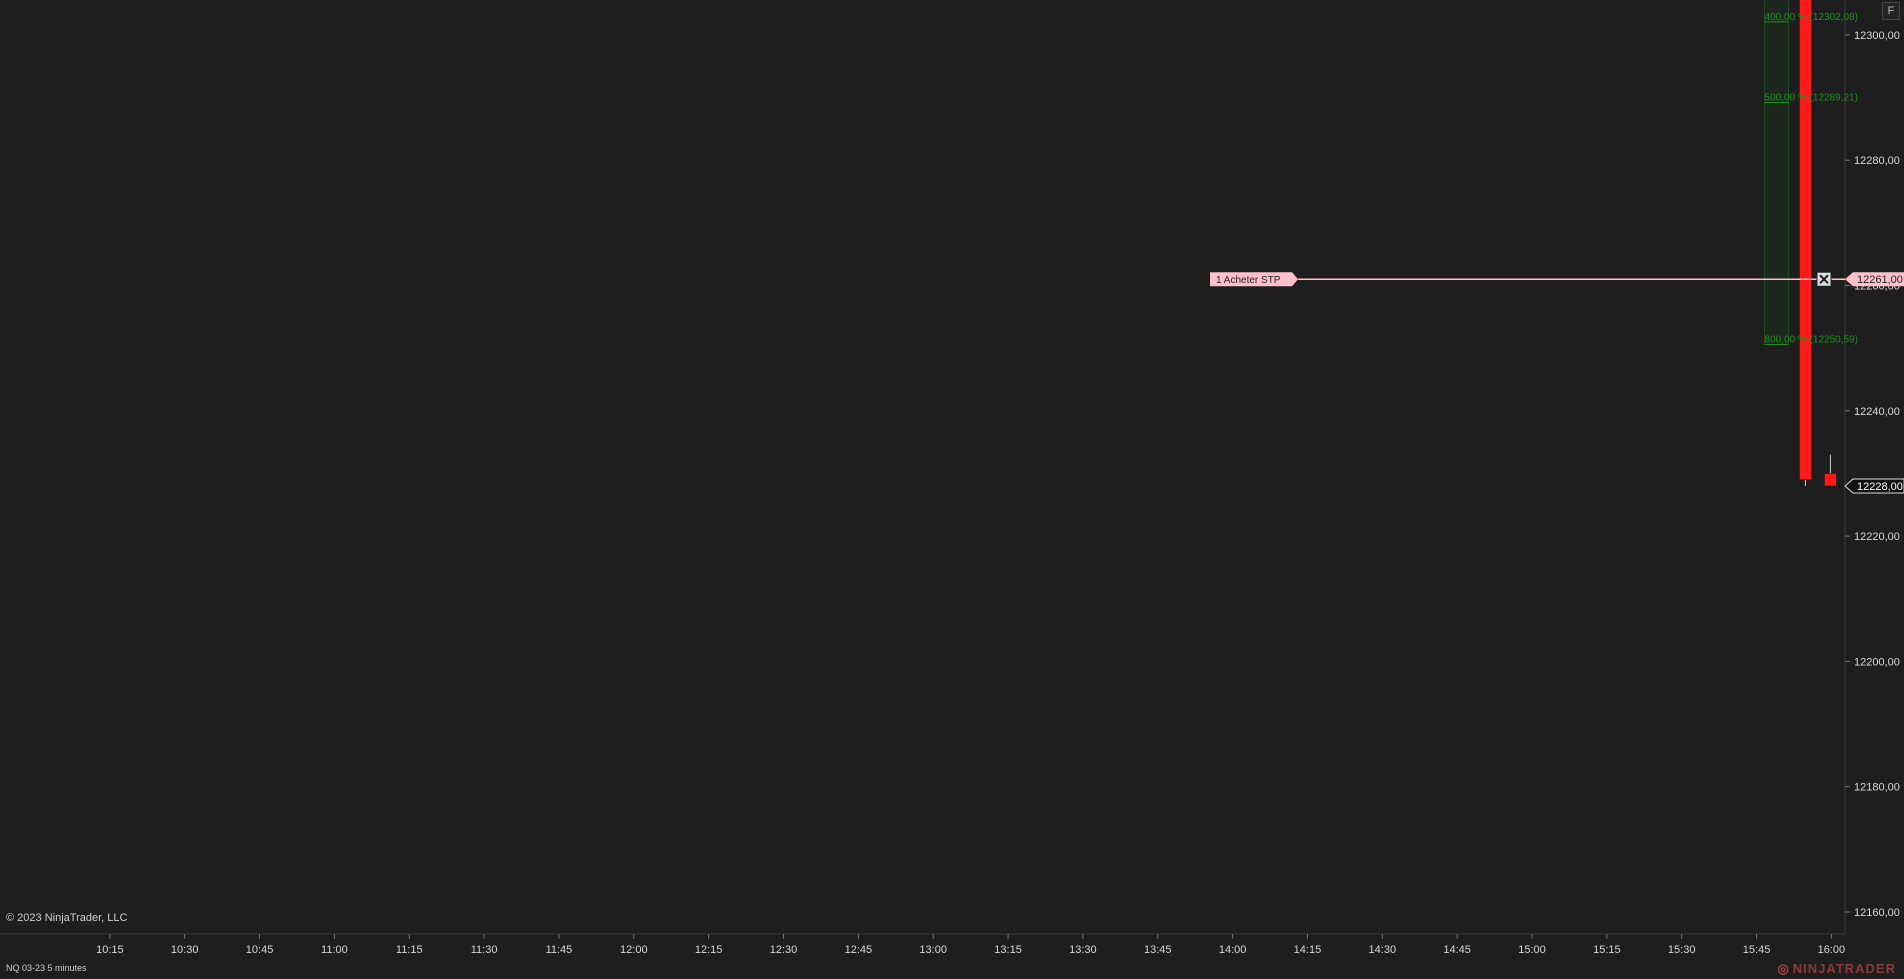 Image resolution: width=1904 pixels, height=979 pixels. Describe the element at coordinates (859, 950) in the screenshot. I see `time-tick-label: 12:45` at that location.